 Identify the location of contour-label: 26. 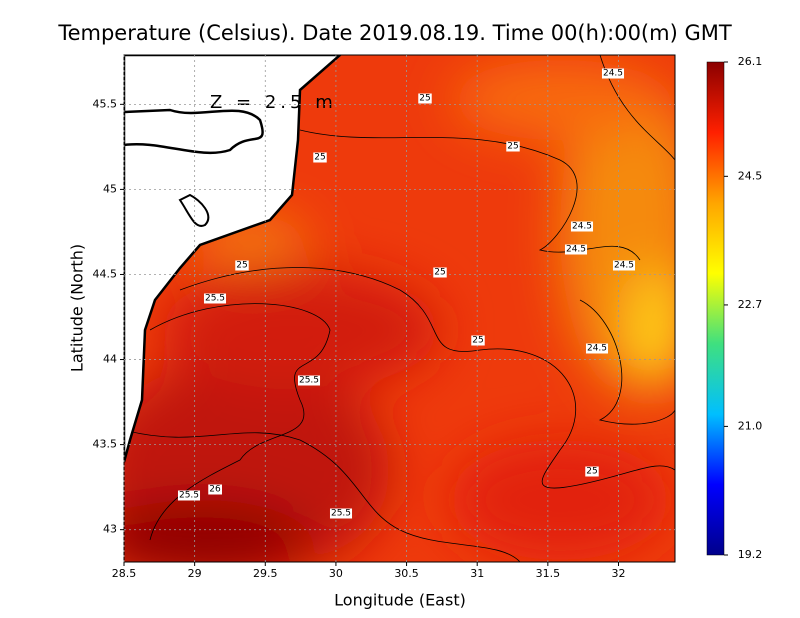
(215, 490).